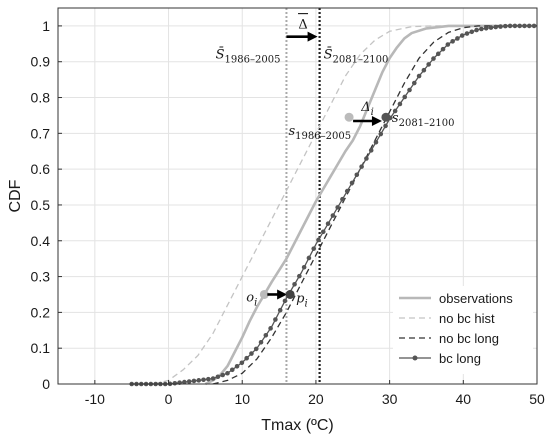  Describe the element at coordinates (41, 205) in the screenshot. I see `y-tick-label: 0.5` at that location.